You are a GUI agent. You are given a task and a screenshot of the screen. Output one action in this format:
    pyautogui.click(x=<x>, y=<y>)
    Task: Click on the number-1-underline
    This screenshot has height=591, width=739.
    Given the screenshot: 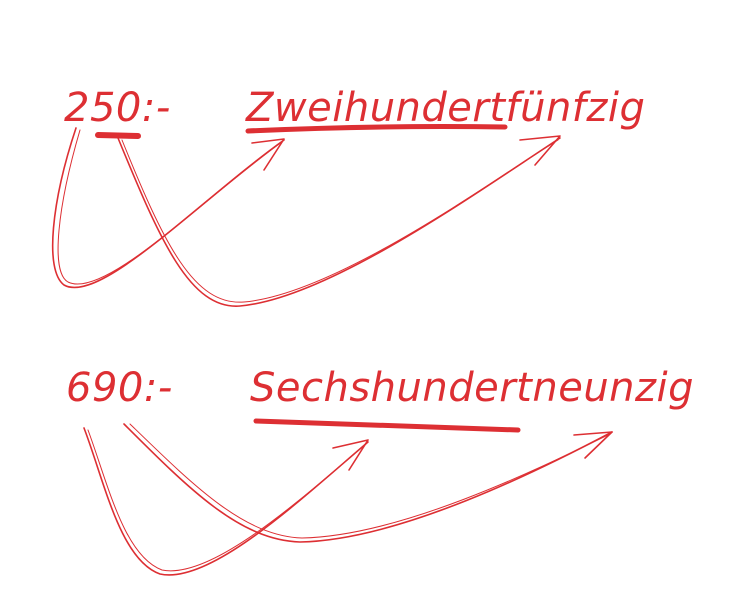 What is the action you would take?
    pyautogui.click(x=118, y=135)
    